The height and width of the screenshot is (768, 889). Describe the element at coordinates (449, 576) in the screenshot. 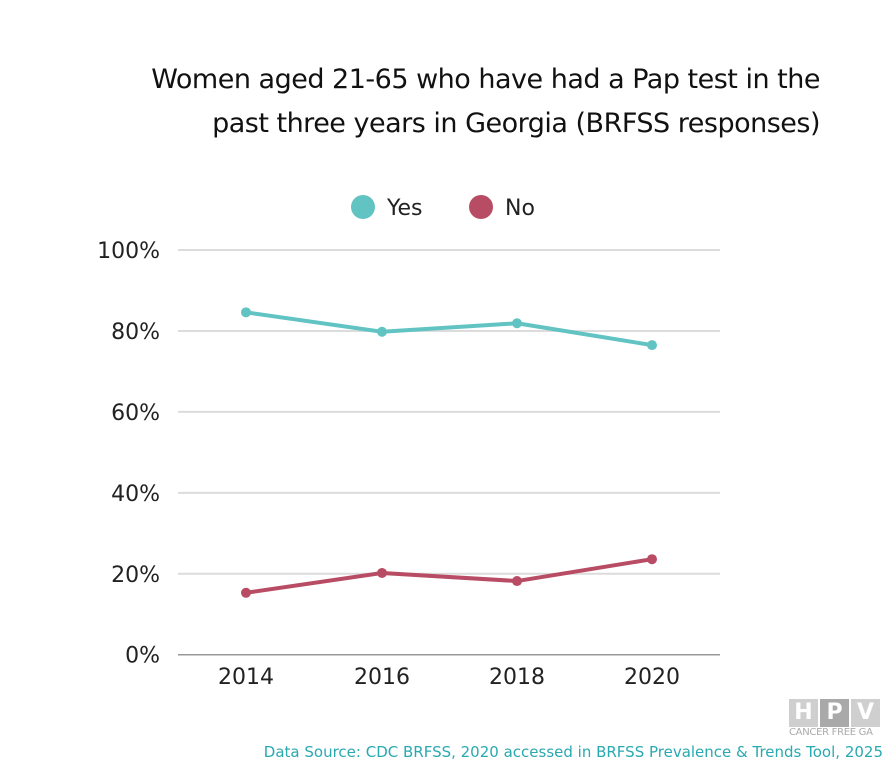

I see `series-line-no` at that location.